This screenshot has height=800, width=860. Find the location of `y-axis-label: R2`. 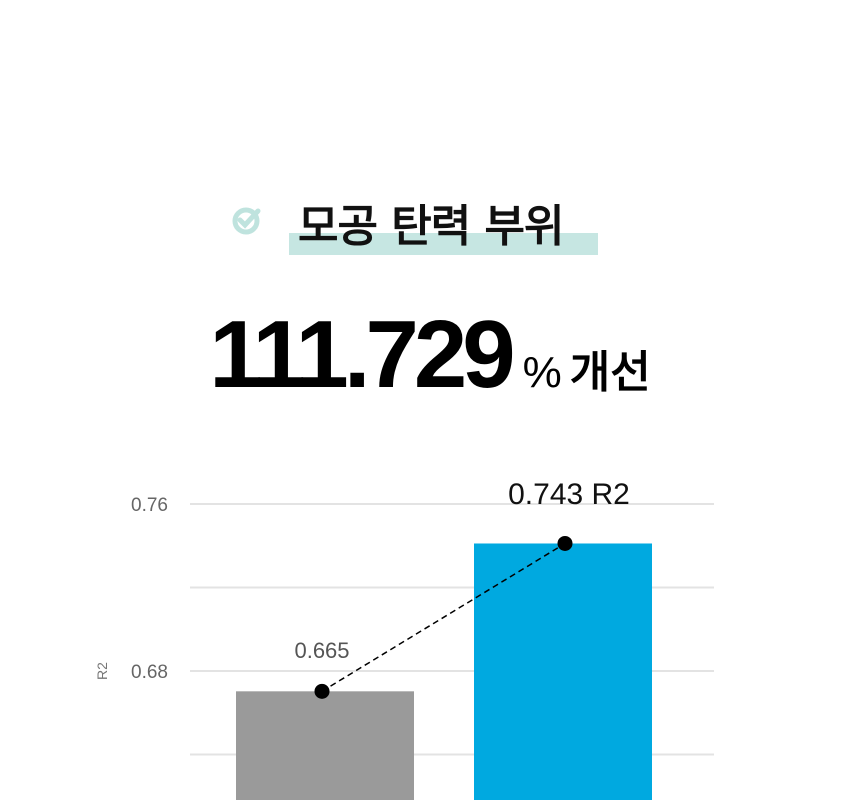

y-axis-label: R2 is located at coordinates (102, 671).